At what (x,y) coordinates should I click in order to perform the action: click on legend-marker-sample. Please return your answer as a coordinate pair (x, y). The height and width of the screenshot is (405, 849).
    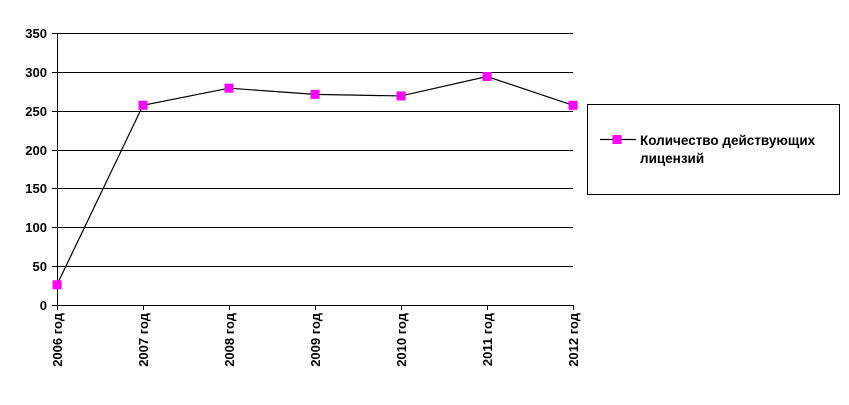
    Looking at the image, I should click on (617, 139).